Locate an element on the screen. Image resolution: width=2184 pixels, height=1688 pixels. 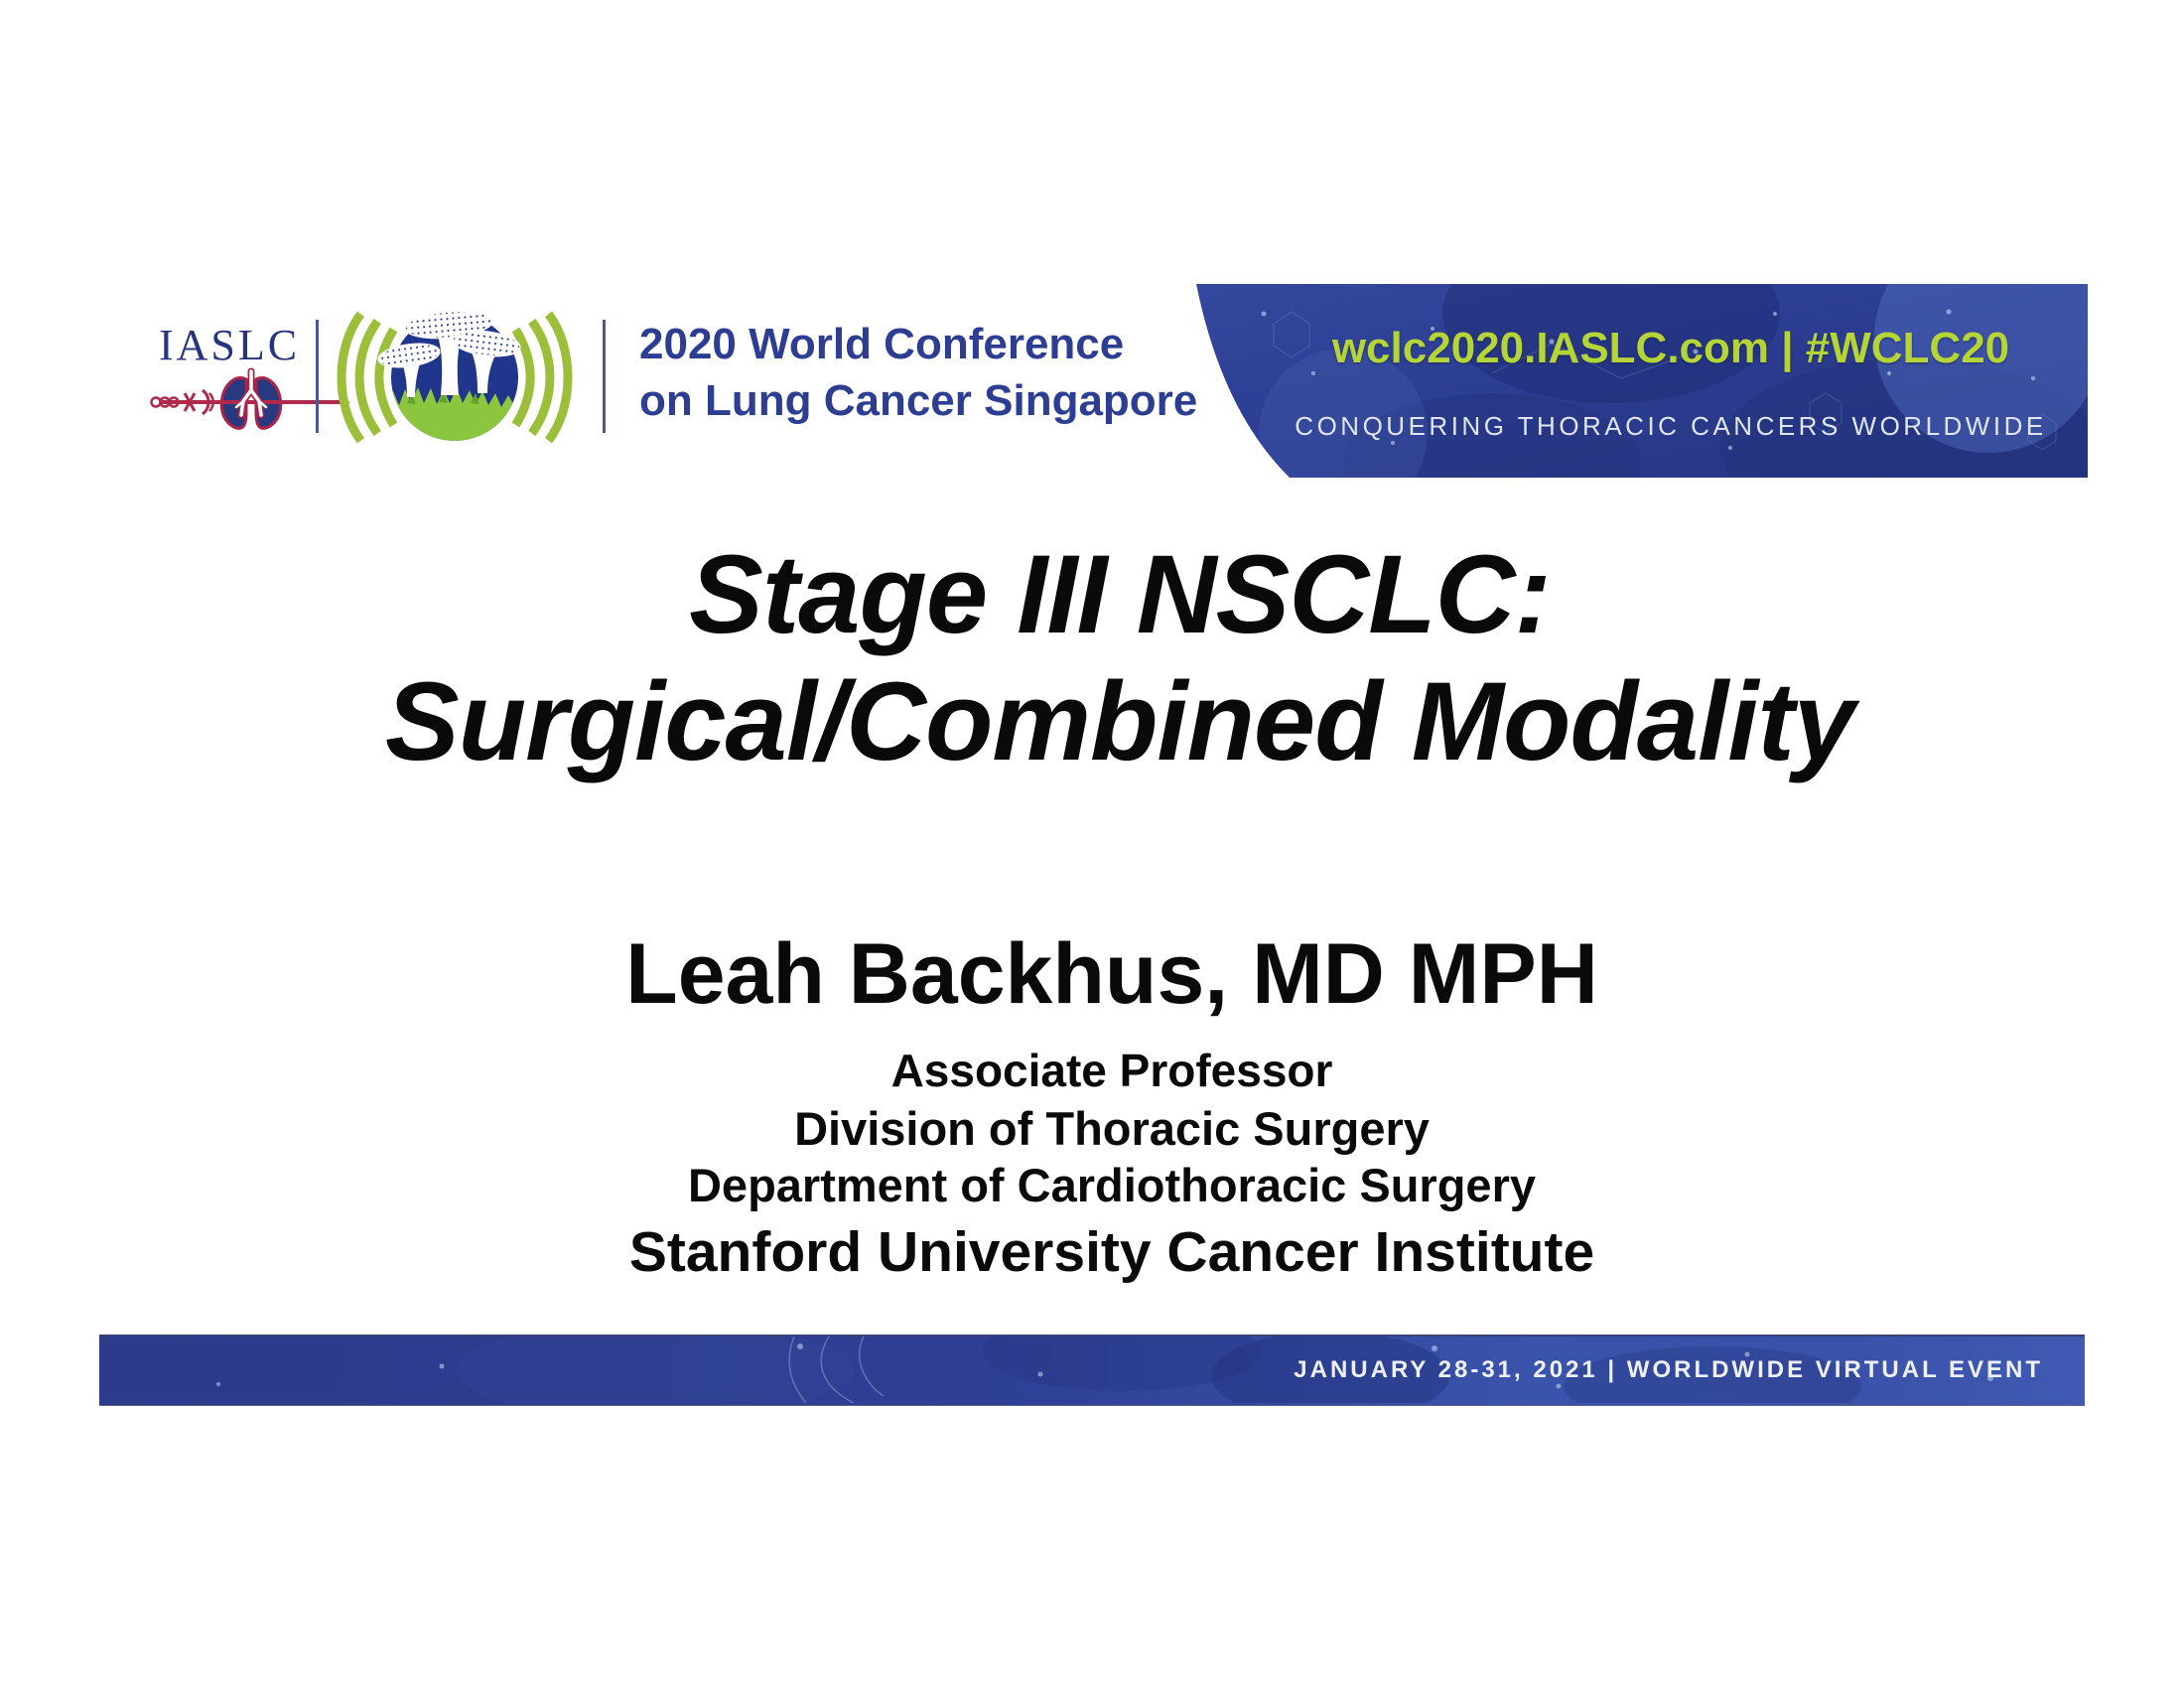
banner-background is located at coordinates (1642, 381).